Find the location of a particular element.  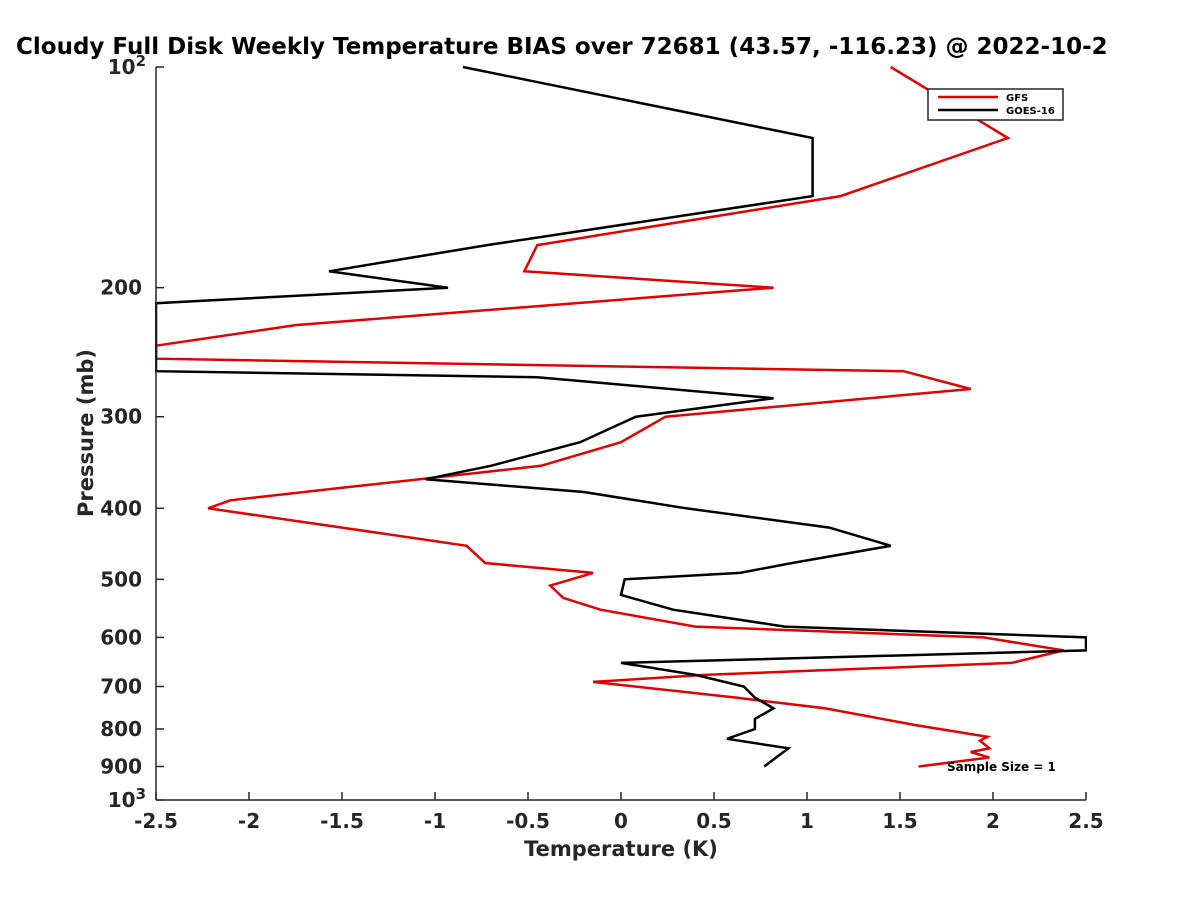

x-tick-label: -1 is located at coordinates (435, 821).